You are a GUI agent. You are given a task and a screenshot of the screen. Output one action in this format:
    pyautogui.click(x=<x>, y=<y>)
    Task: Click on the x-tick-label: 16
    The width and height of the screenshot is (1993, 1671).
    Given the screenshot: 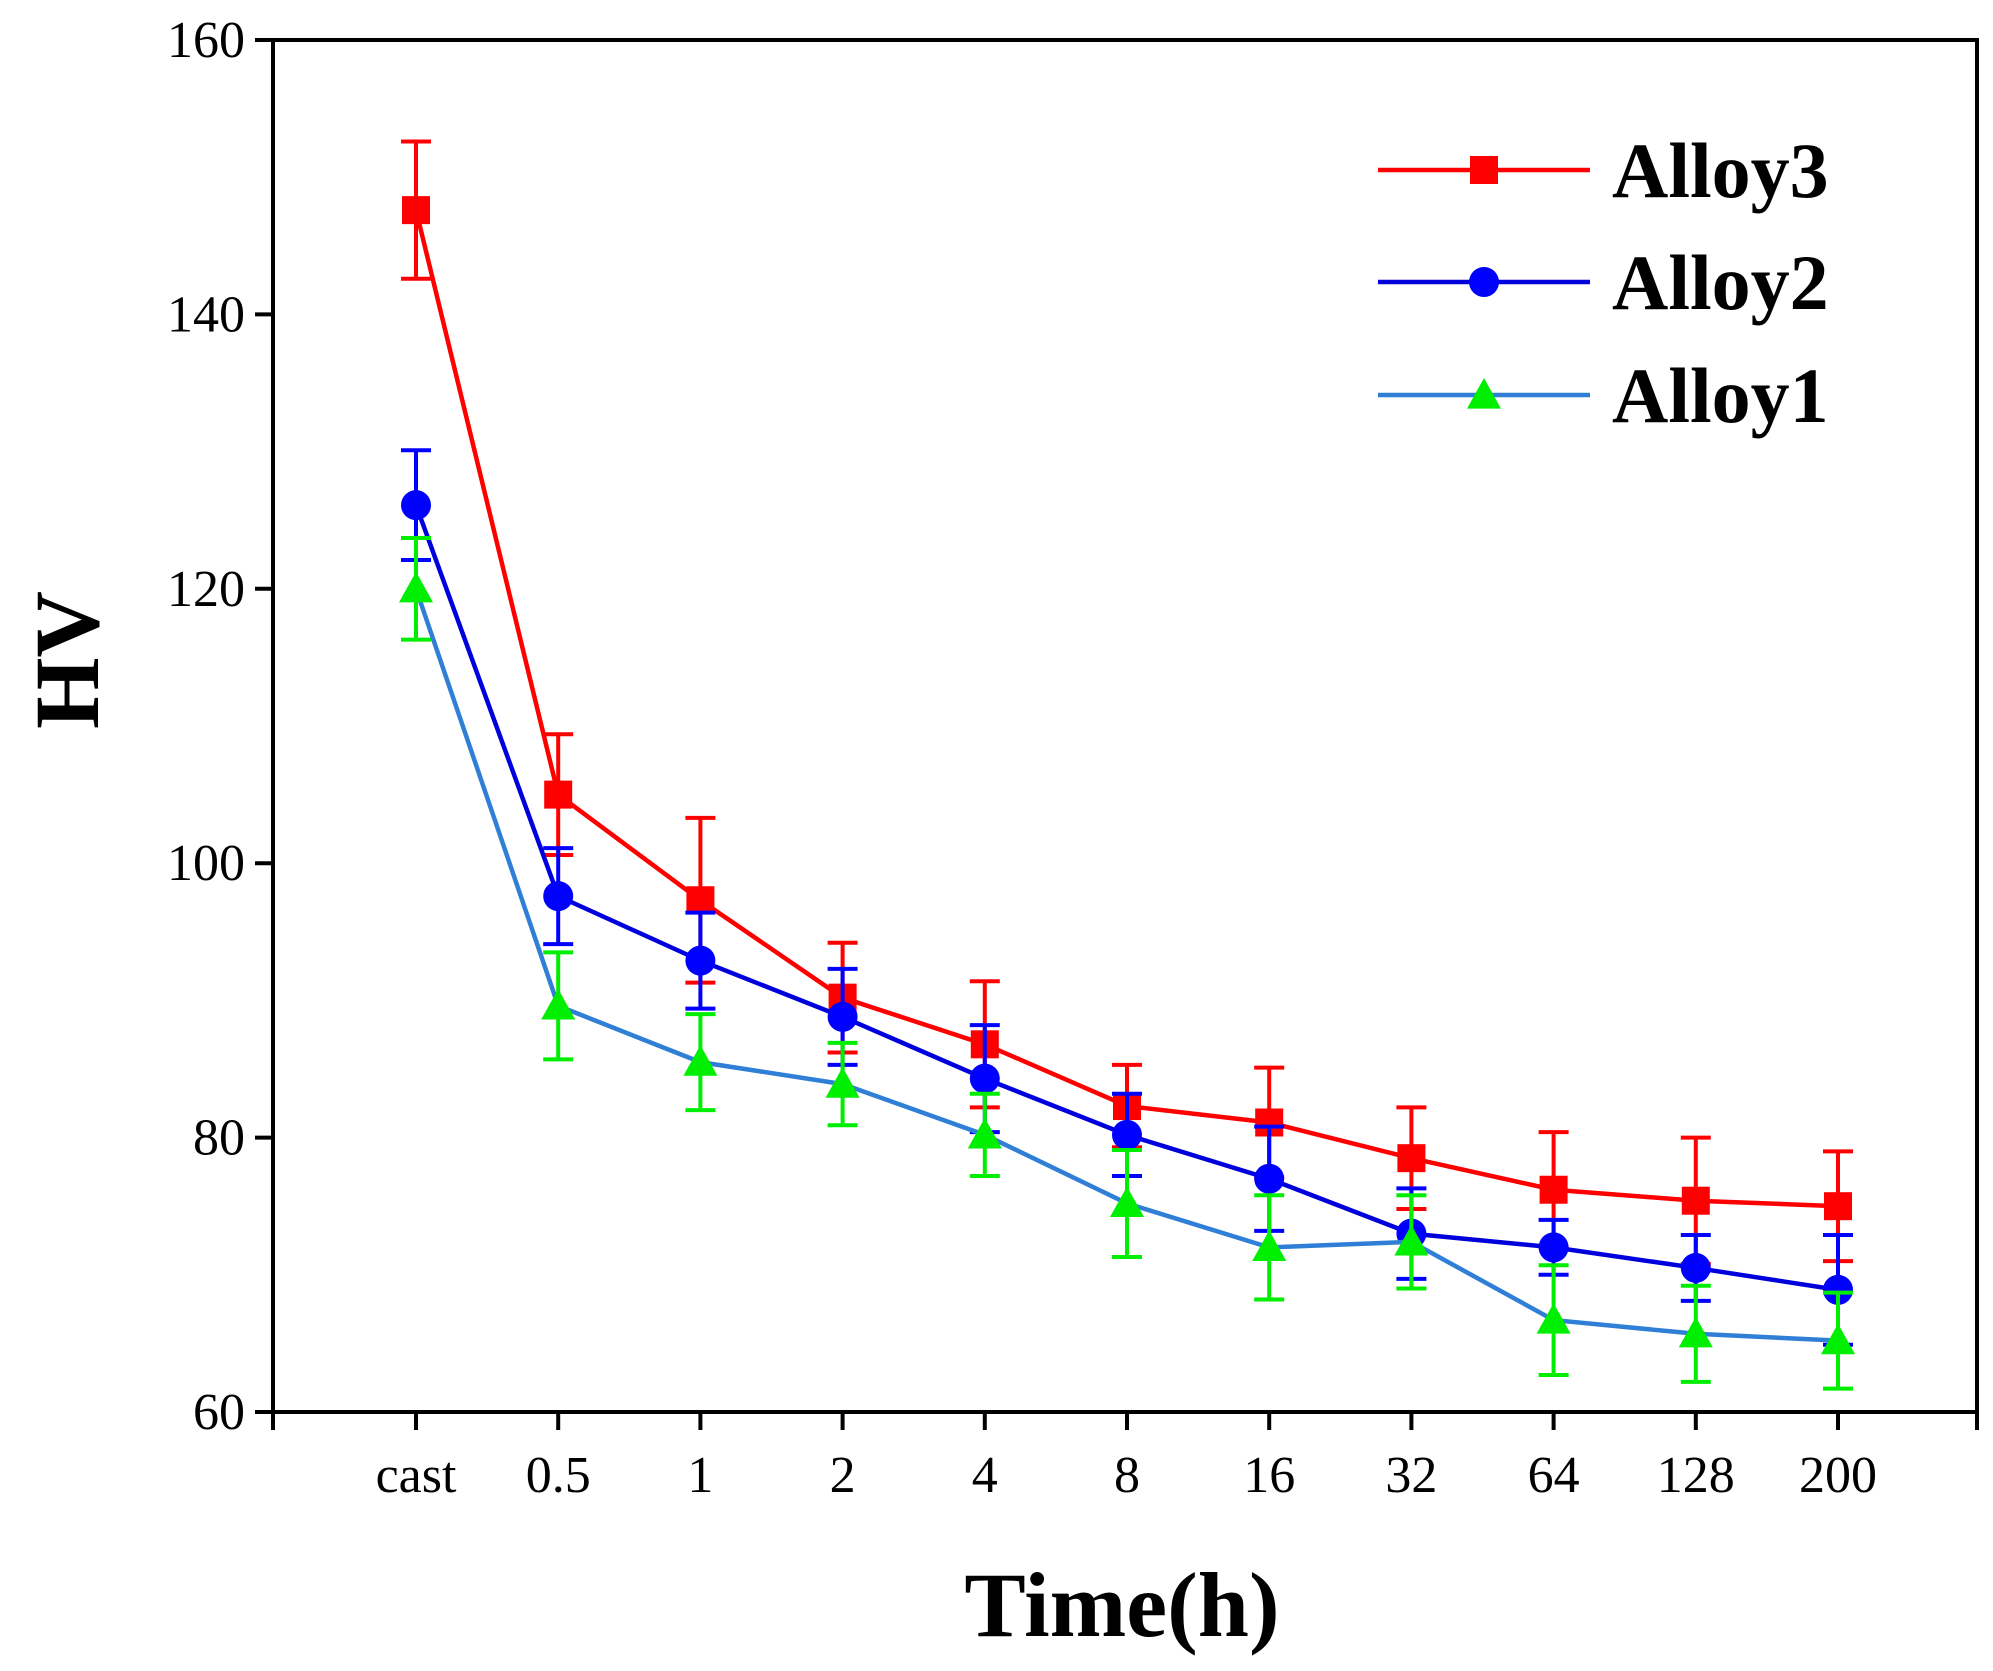 What is the action you would take?
    pyautogui.click(x=1269, y=1475)
    